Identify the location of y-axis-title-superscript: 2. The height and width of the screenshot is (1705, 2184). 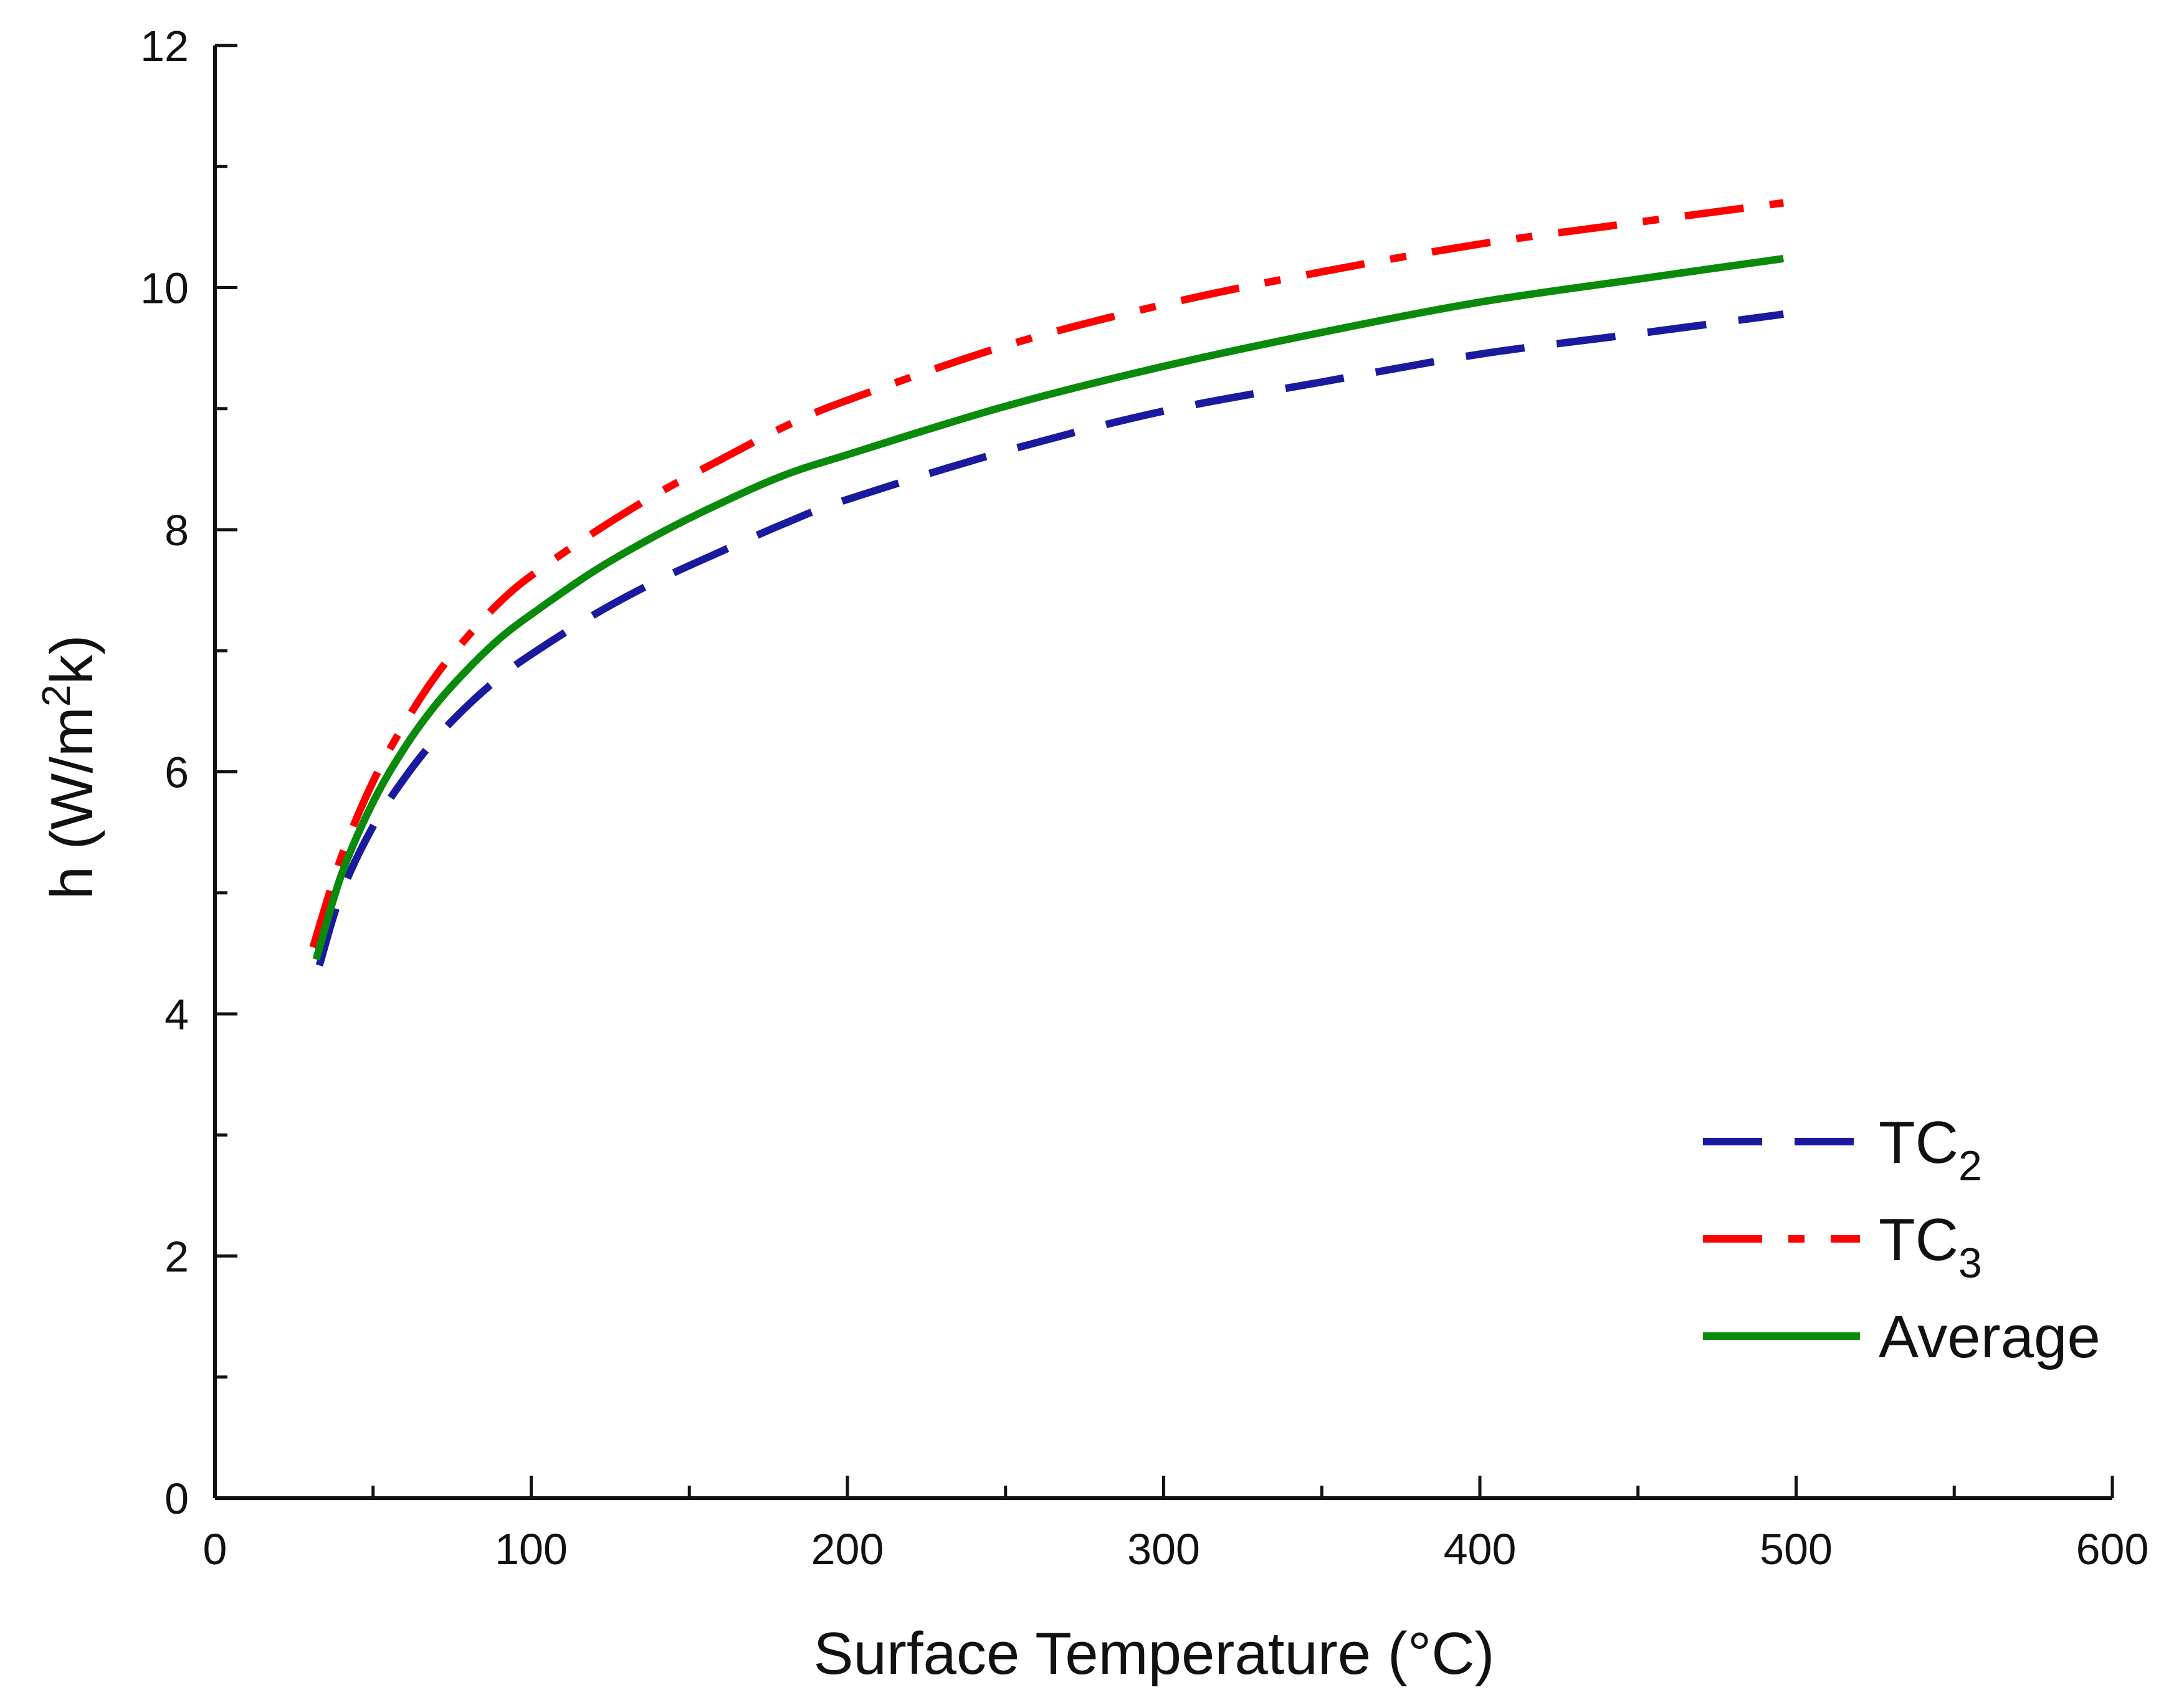
(57, 696).